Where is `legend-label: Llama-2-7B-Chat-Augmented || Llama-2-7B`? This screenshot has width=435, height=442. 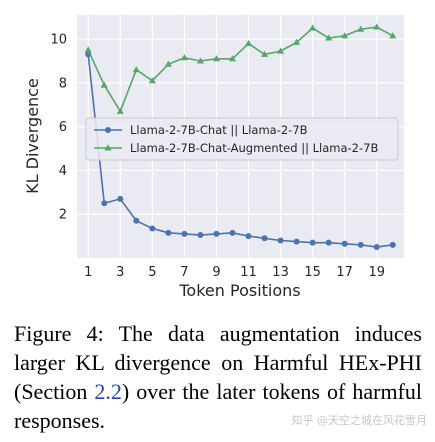 legend-label: Llama-2-7B-Chat-Augmented || Llama-2-7B is located at coordinates (254, 148).